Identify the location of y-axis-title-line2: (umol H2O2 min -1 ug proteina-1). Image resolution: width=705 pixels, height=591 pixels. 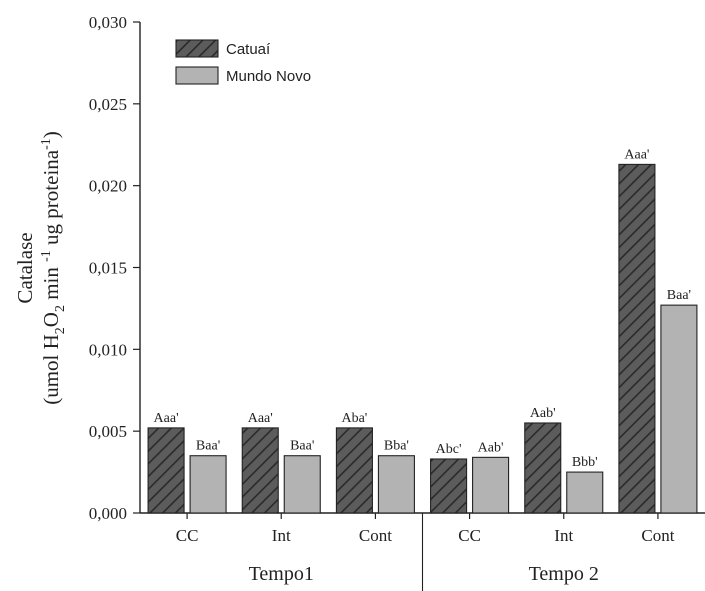
(53, 268).